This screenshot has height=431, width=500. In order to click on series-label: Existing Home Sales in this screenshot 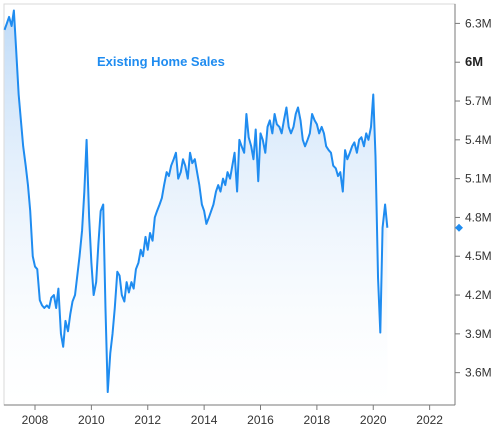, I will do `click(161, 61)`.